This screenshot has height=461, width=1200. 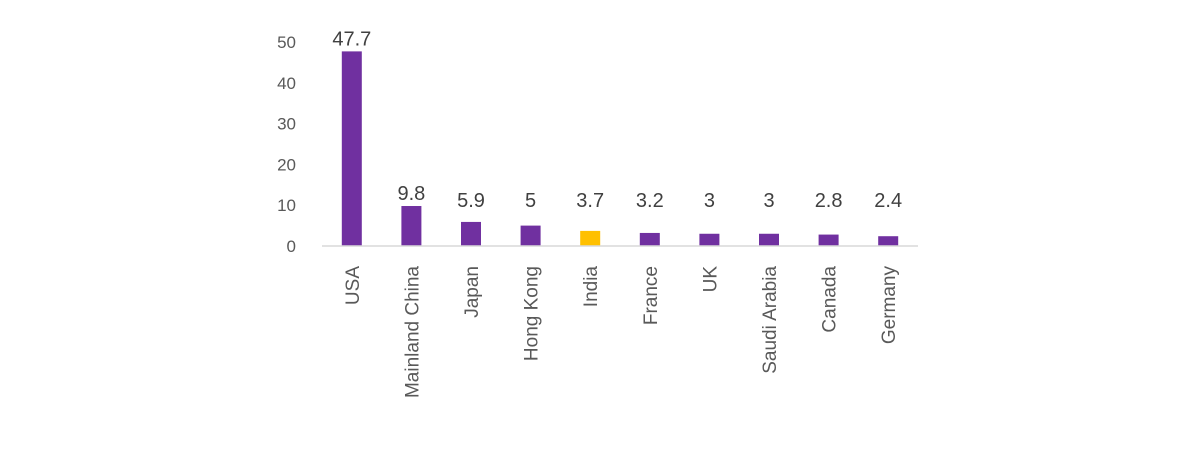 I want to click on category-label: Mainland China, so click(x=412, y=332).